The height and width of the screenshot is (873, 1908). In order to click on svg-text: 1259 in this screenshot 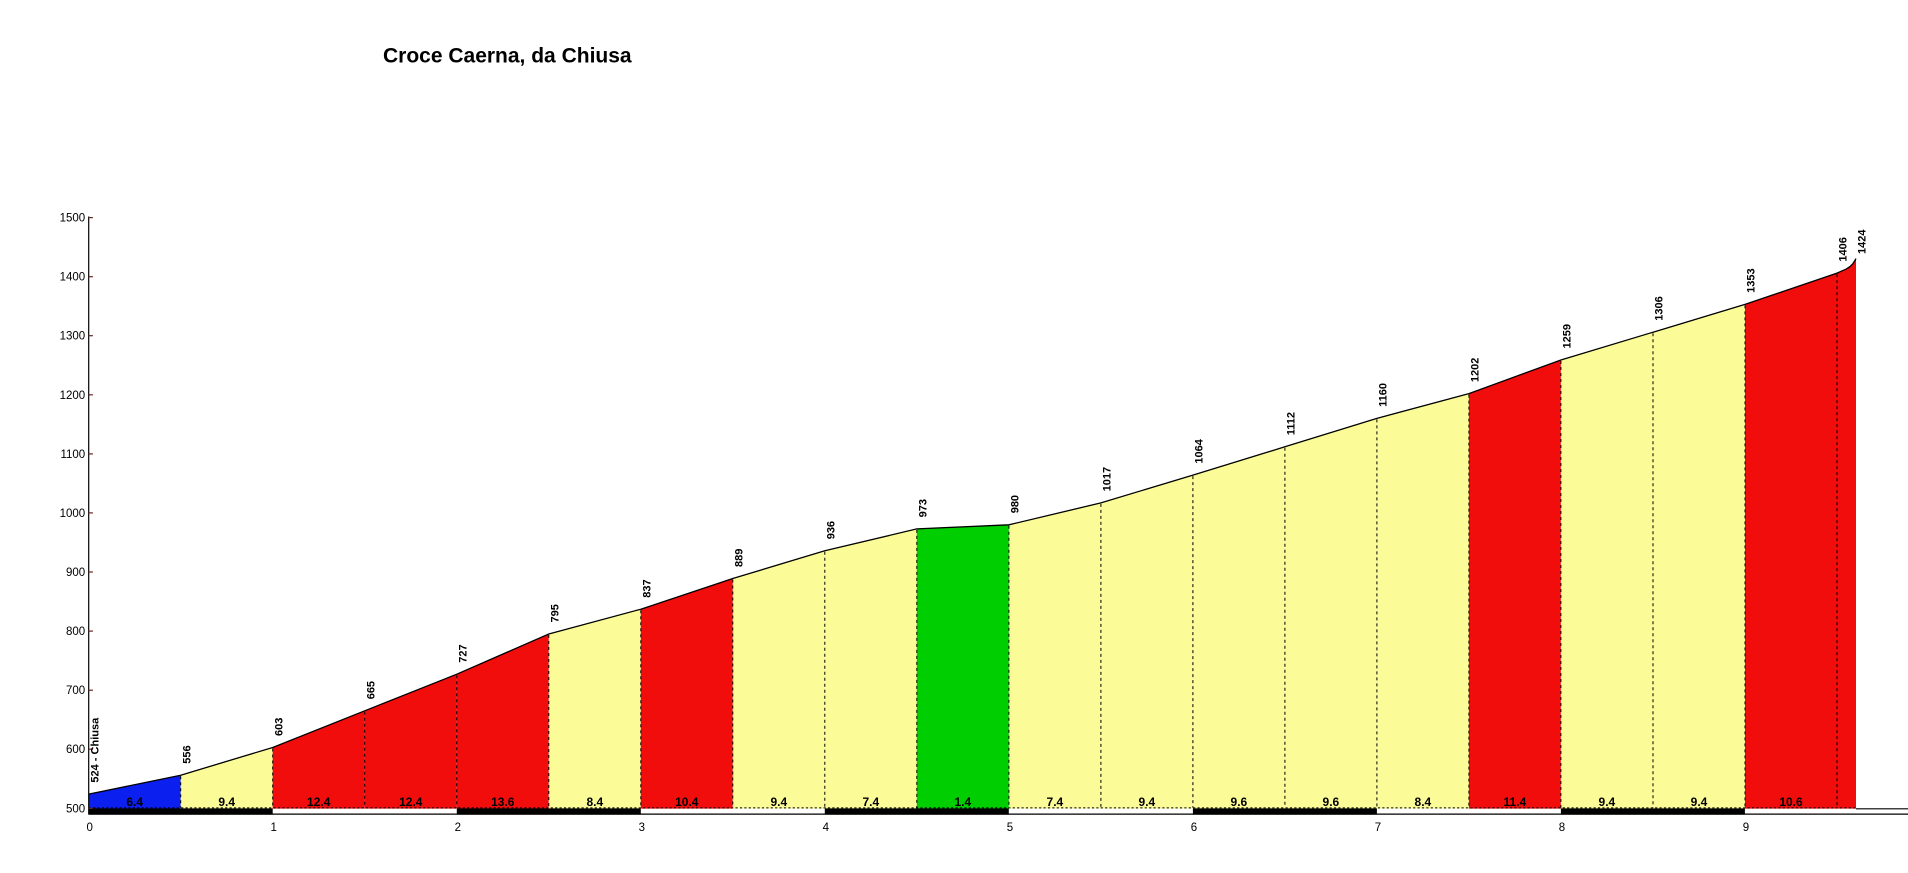, I will do `click(1568, 336)`.